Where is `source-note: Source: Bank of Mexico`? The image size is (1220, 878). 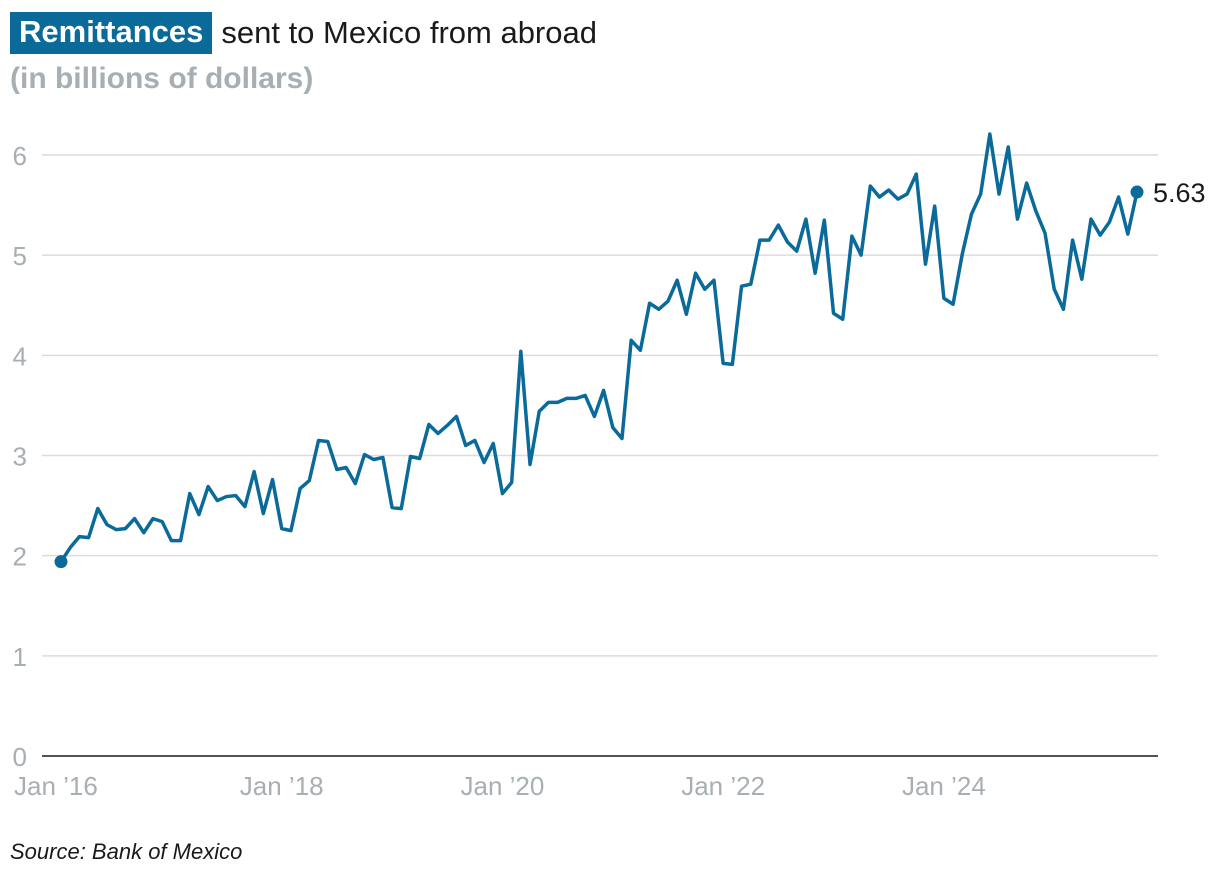 source-note: Source: Bank of Mexico is located at coordinates (126, 851).